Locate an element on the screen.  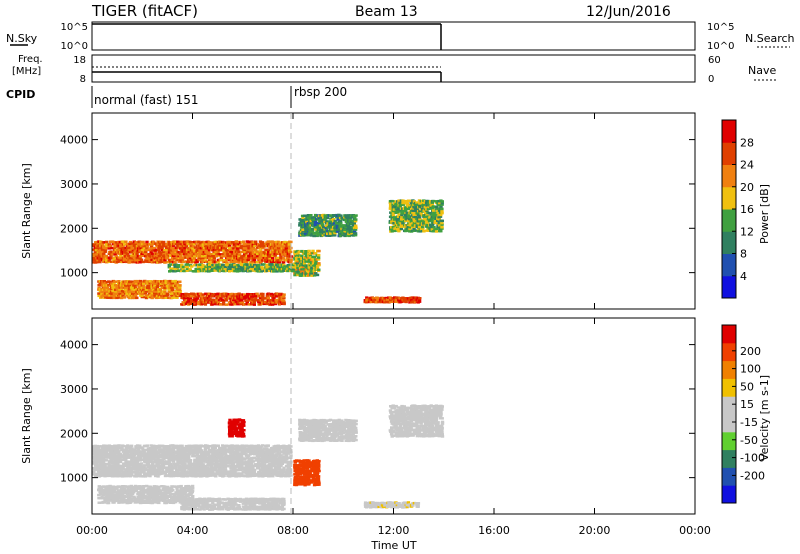
freq-tick-bottom: 8 is located at coordinates (83, 79).